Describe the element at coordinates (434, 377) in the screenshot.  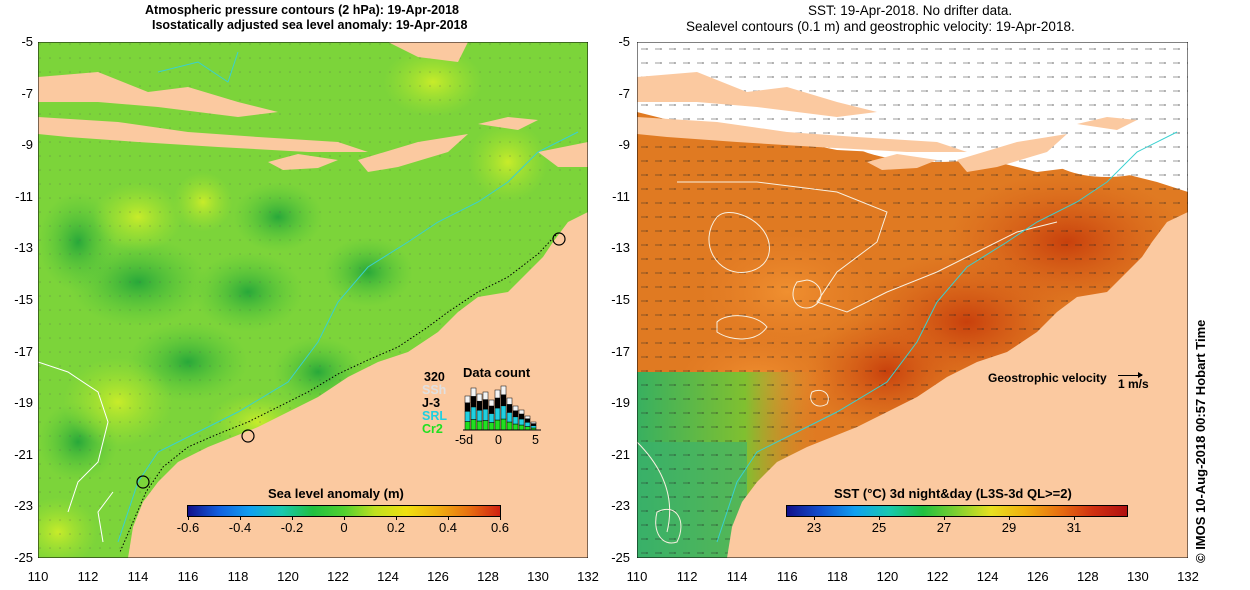
I see `data-count-max: 320` at that location.